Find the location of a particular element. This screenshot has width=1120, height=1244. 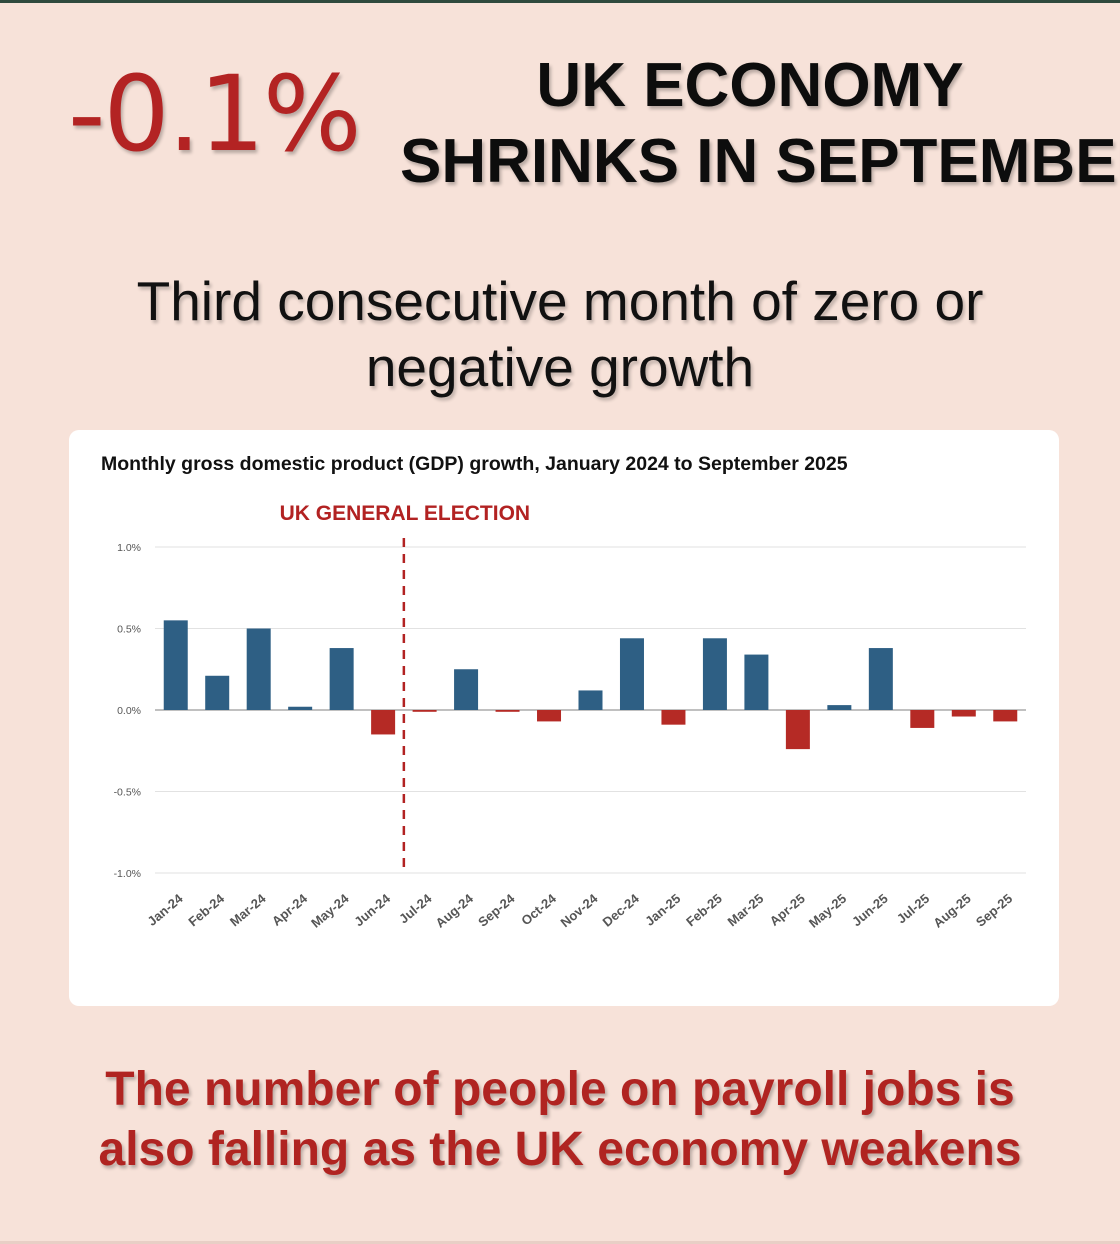

headline-line-2: SHRINKS IN SEPTEMBER is located at coordinates (760, 161).